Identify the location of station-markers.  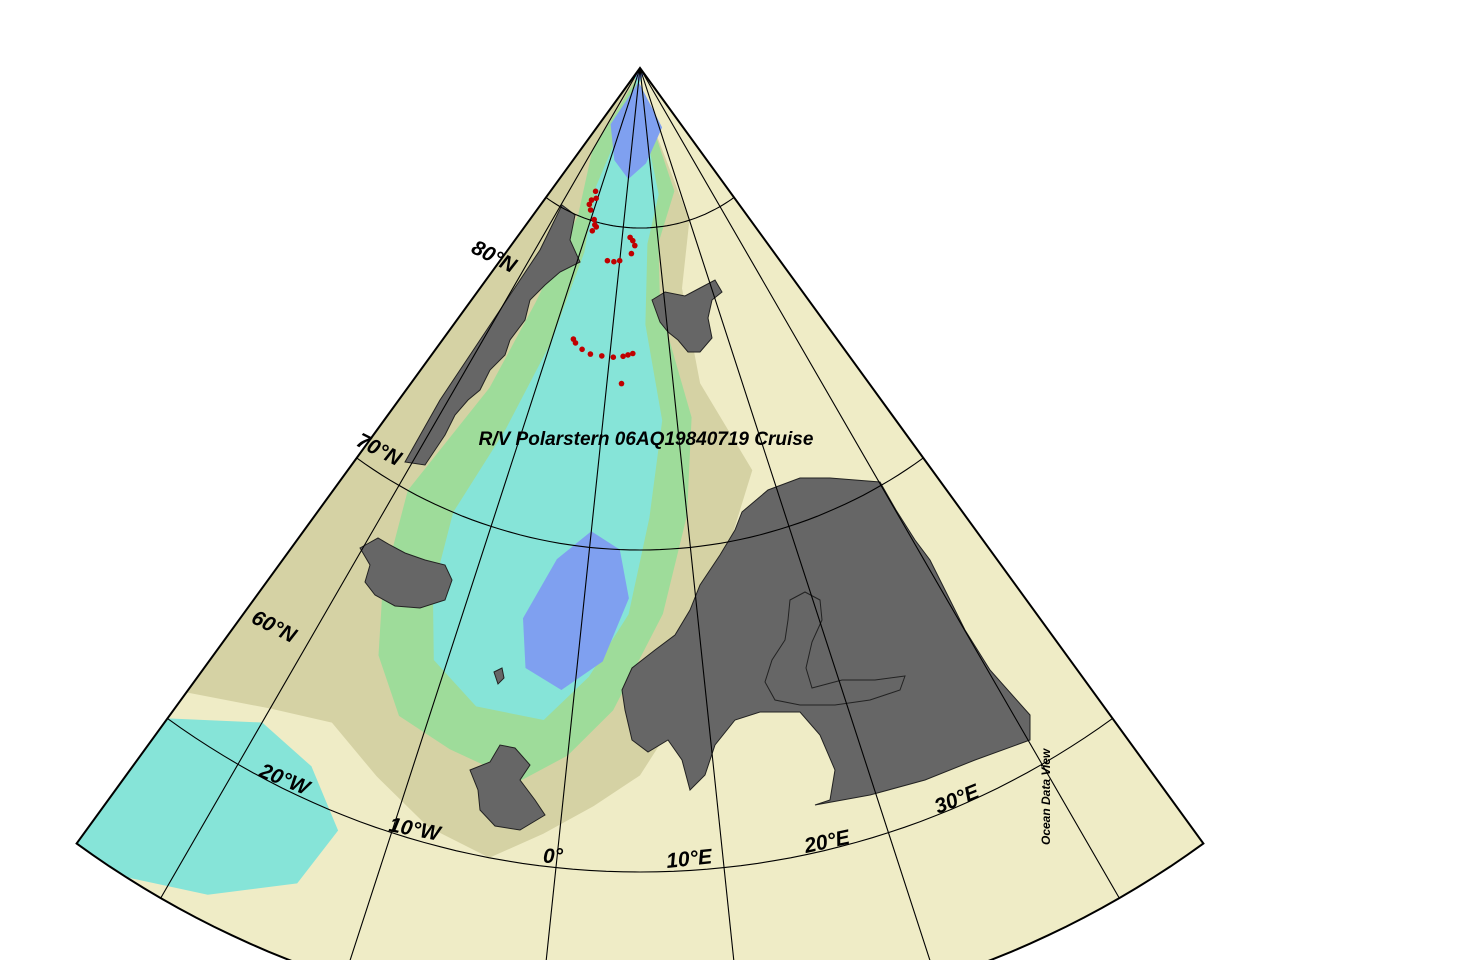
(604, 287).